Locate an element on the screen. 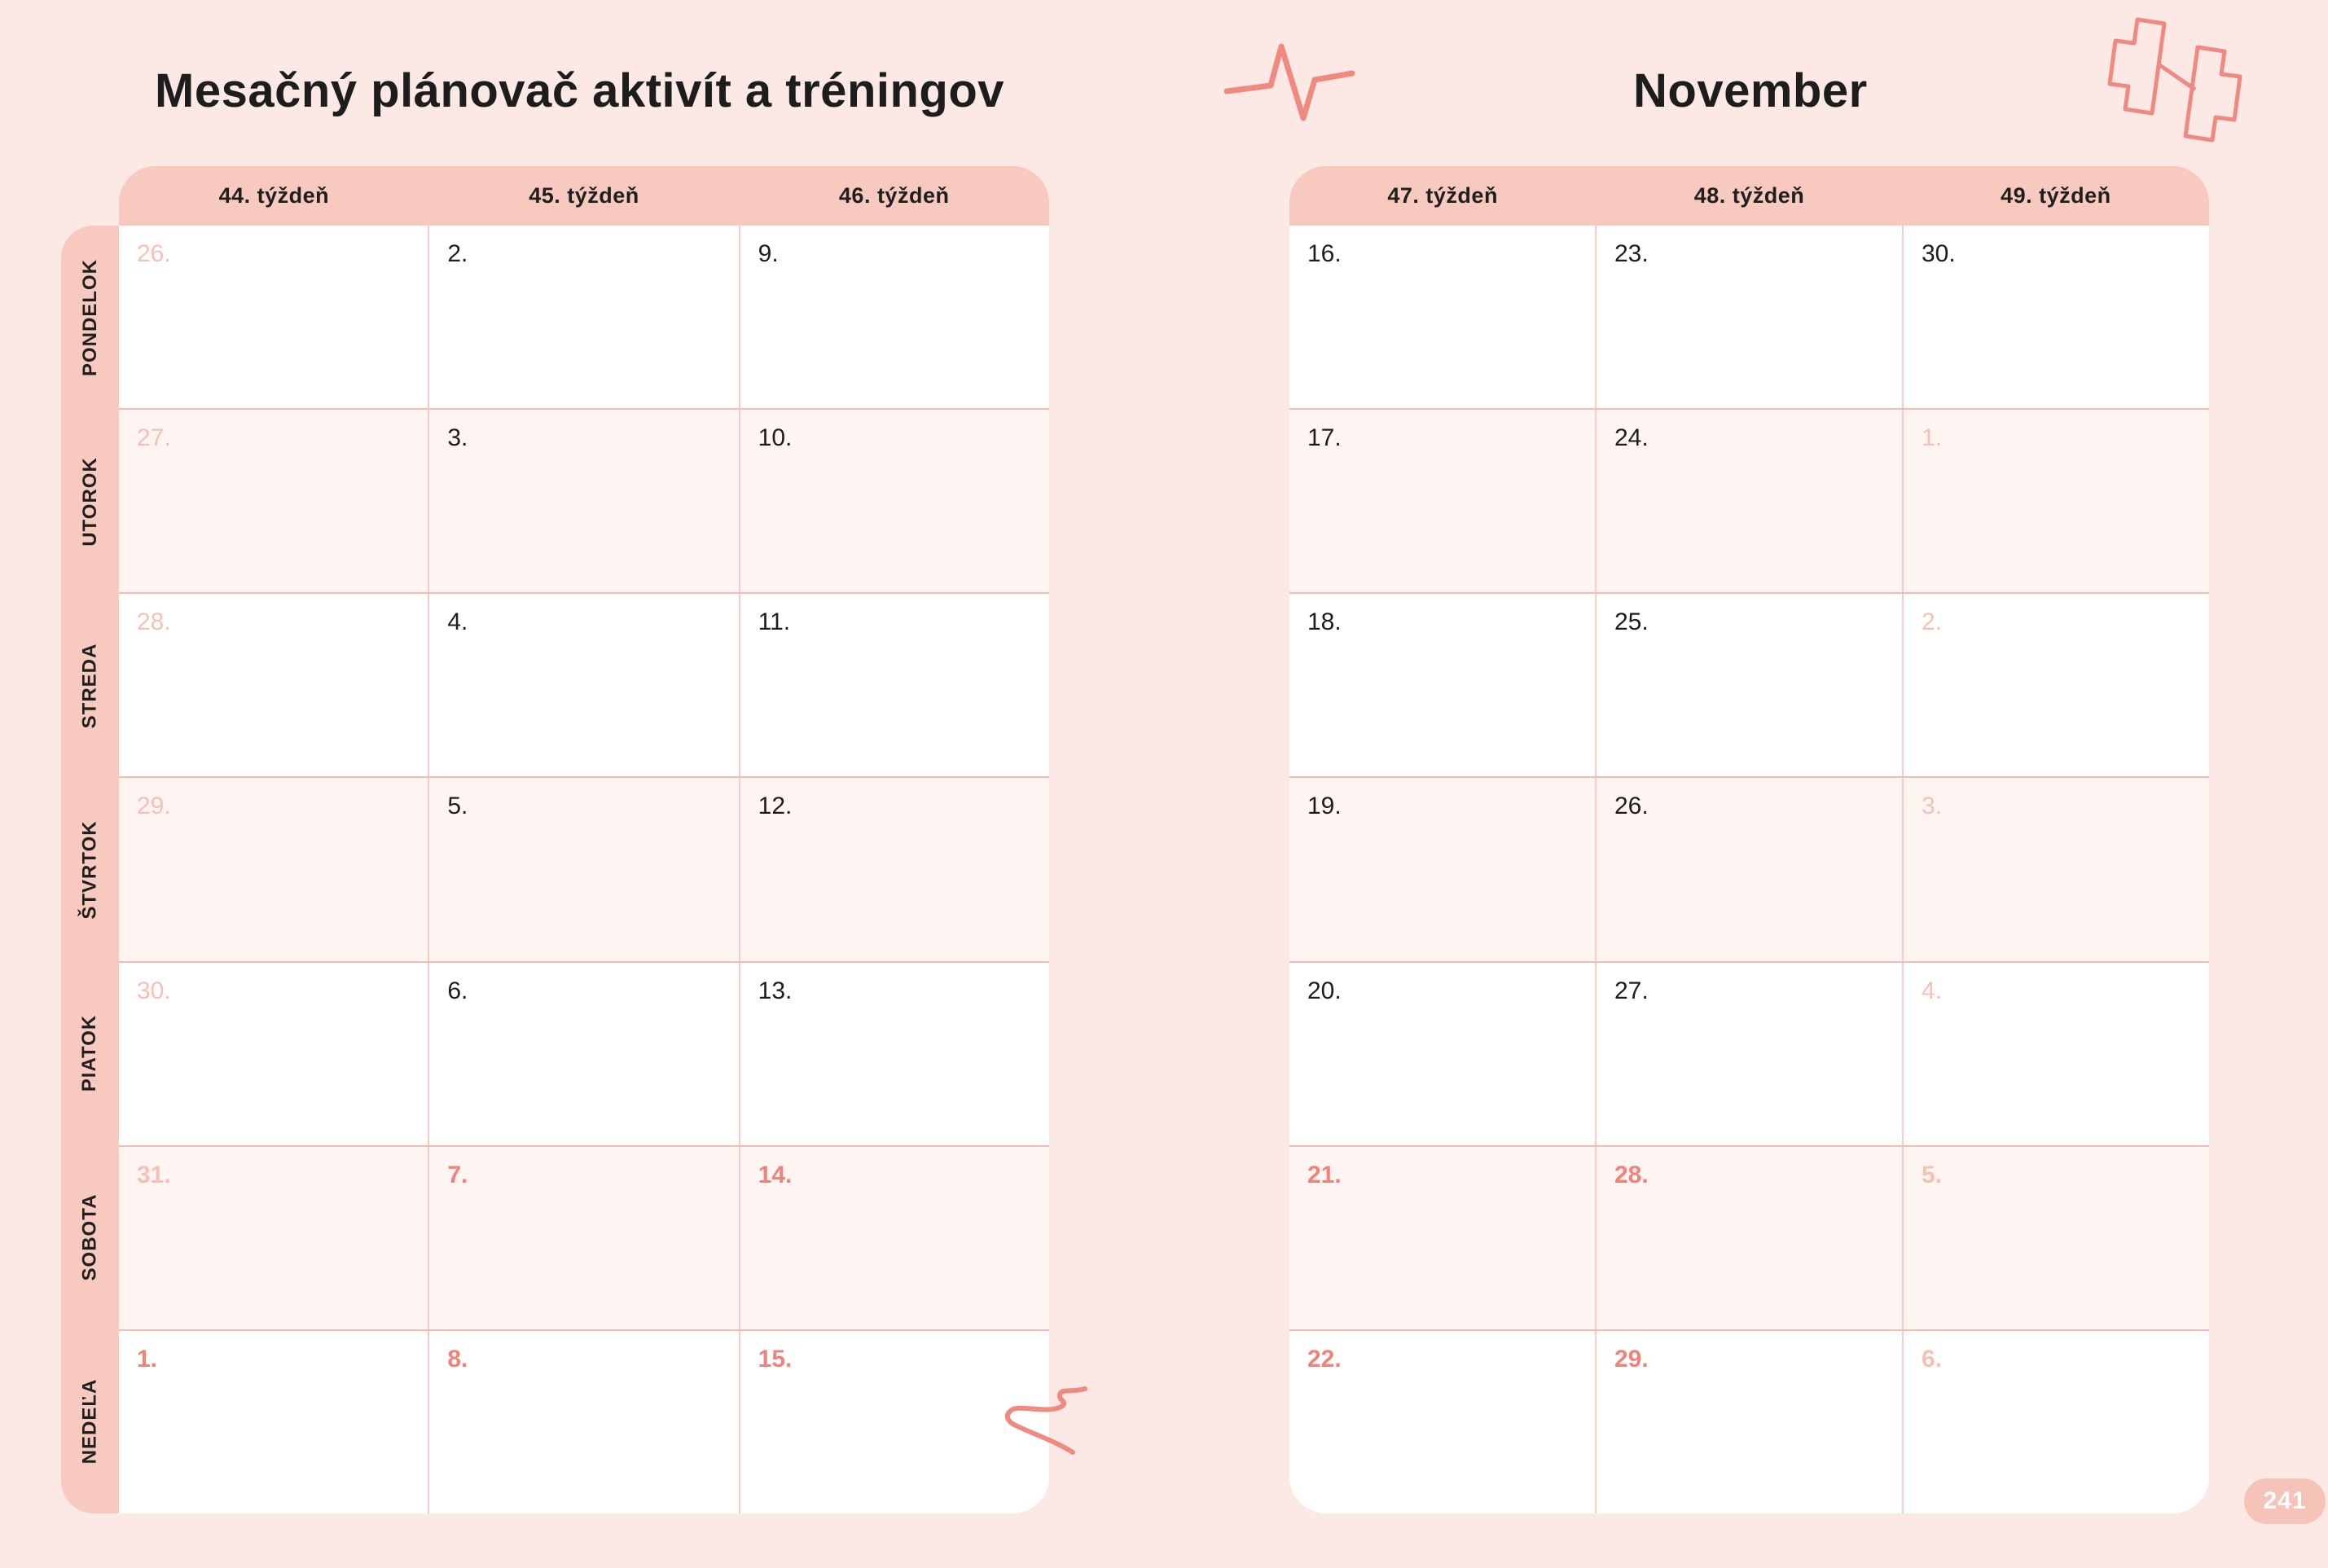  calendar-row: 20. 27. 4. is located at coordinates (1749, 1052).